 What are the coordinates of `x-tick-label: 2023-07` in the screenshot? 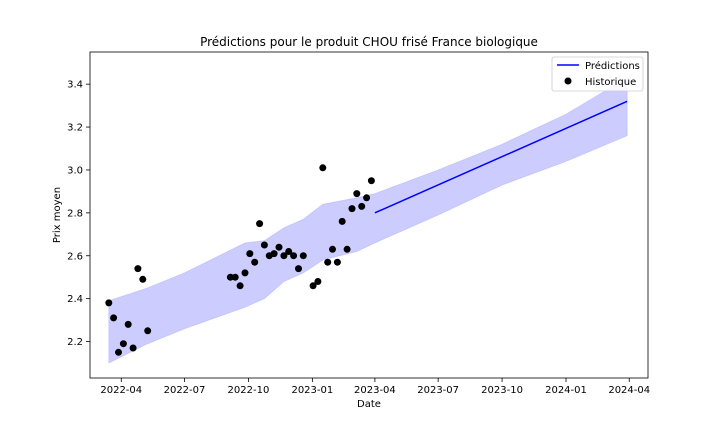 It's located at (438, 390).